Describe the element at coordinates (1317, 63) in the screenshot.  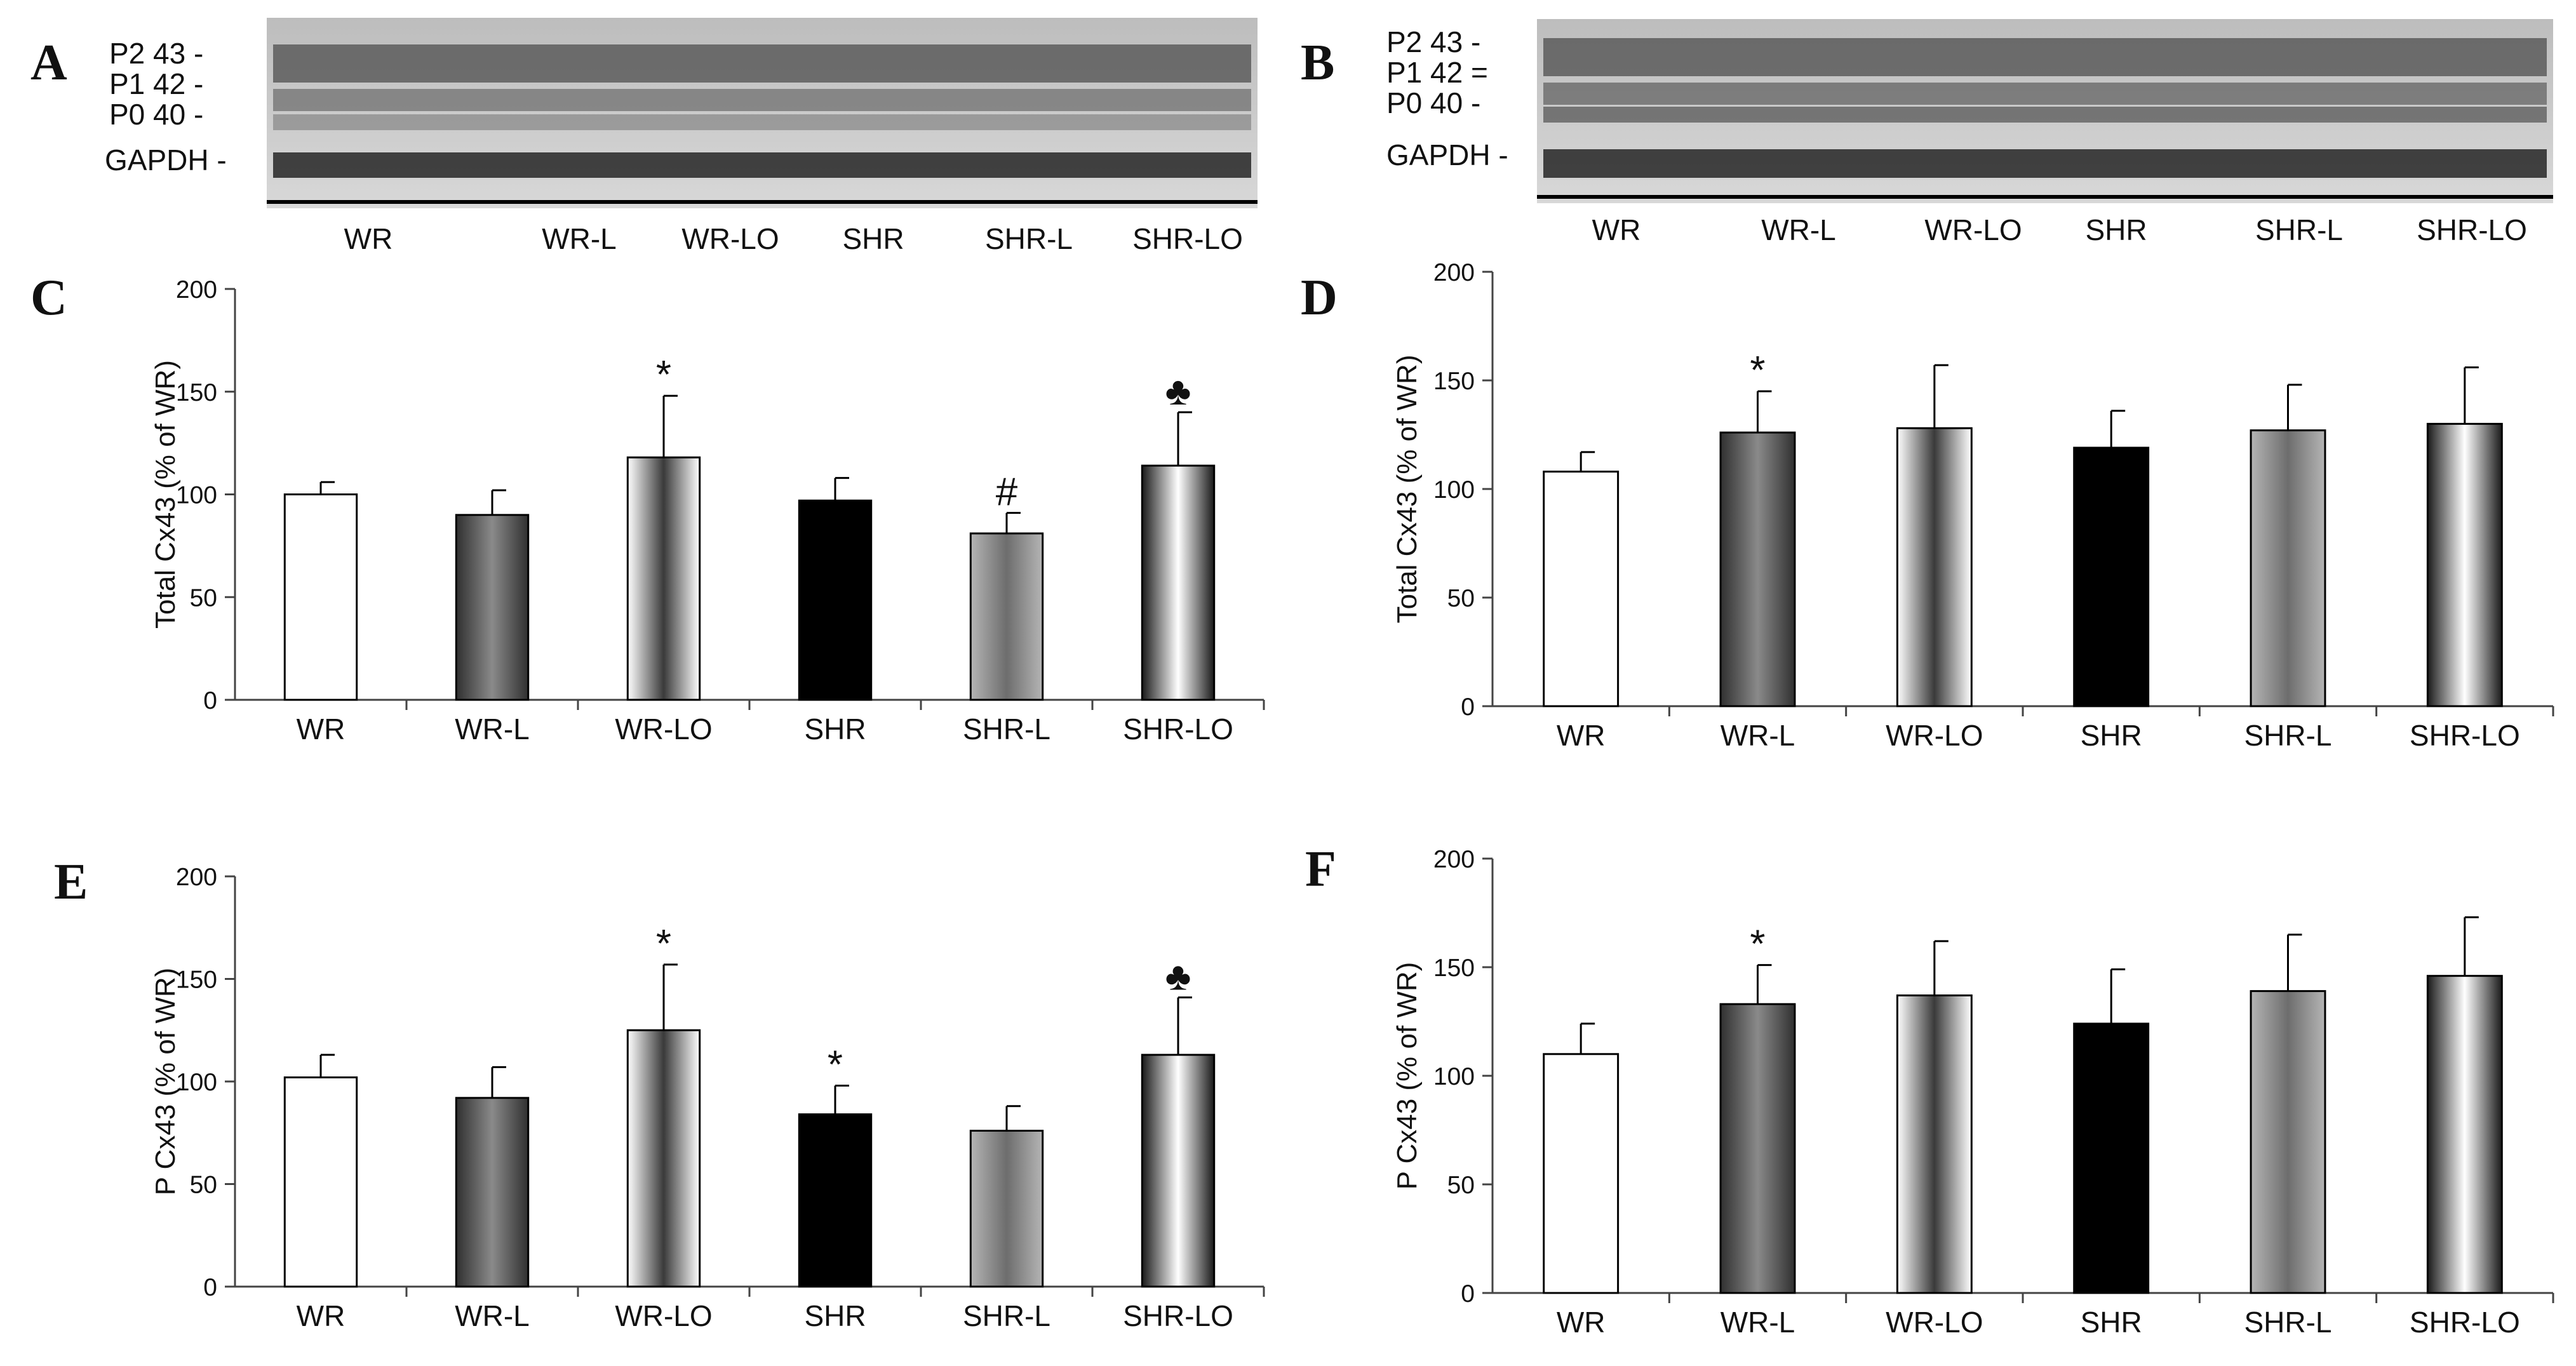
I see `panel-label-b: B` at that location.